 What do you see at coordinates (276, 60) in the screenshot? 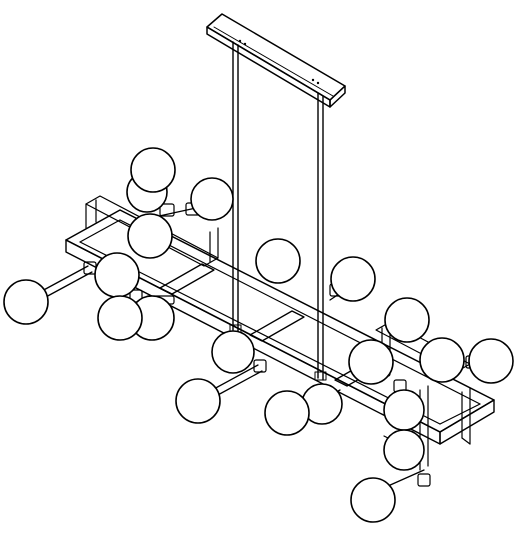
I see `ceiling-canopy` at bounding box center [276, 60].